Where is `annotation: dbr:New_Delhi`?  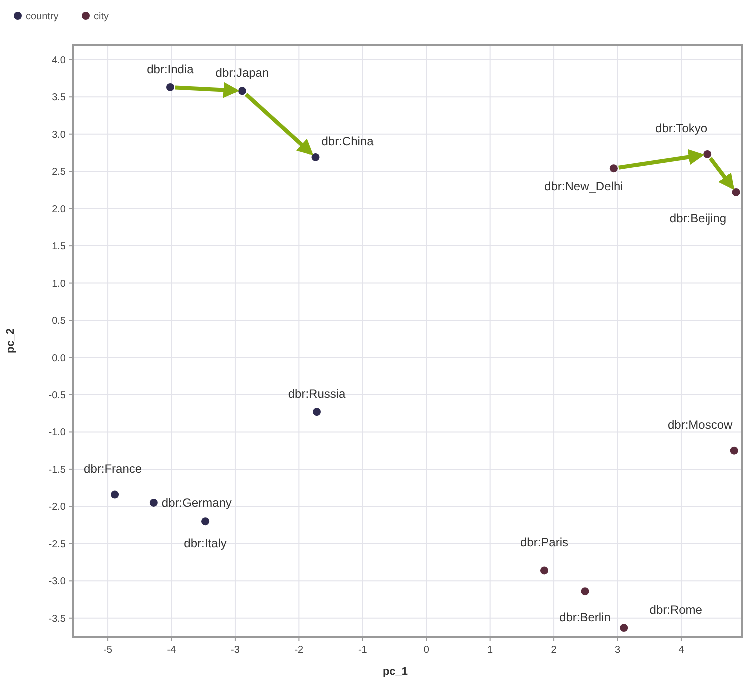
annotation: dbr:New_Delhi is located at coordinates (584, 187).